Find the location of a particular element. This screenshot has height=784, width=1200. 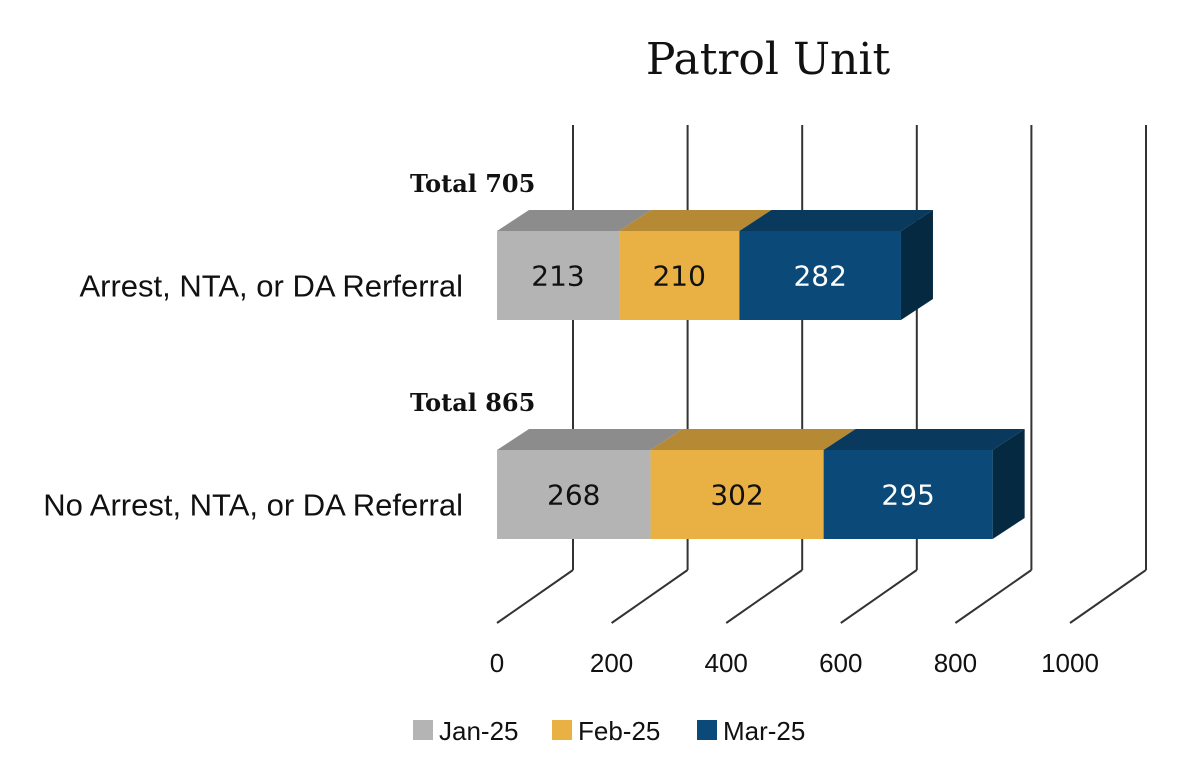

value-label-Feb-25-1: 302 is located at coordinates (736, 495).